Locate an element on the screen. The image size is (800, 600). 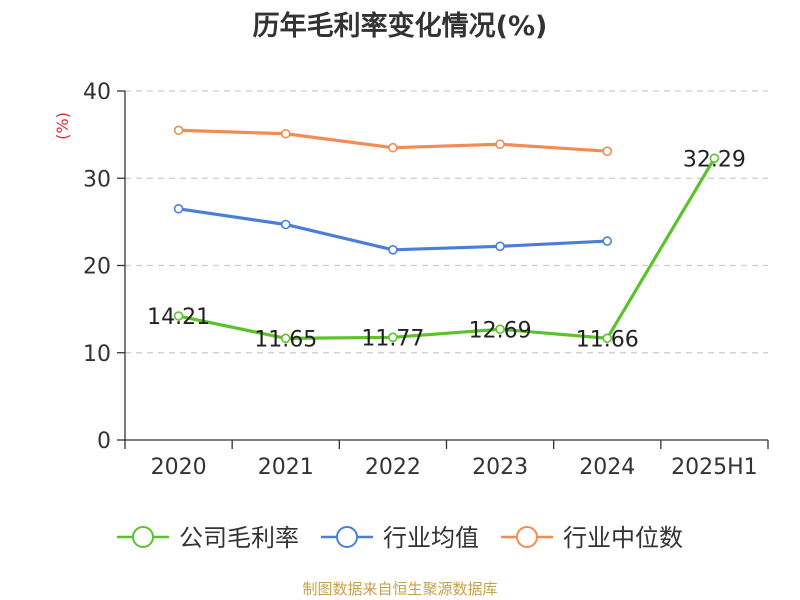
data-label: 11.65 is located at coordinates (285, 339).